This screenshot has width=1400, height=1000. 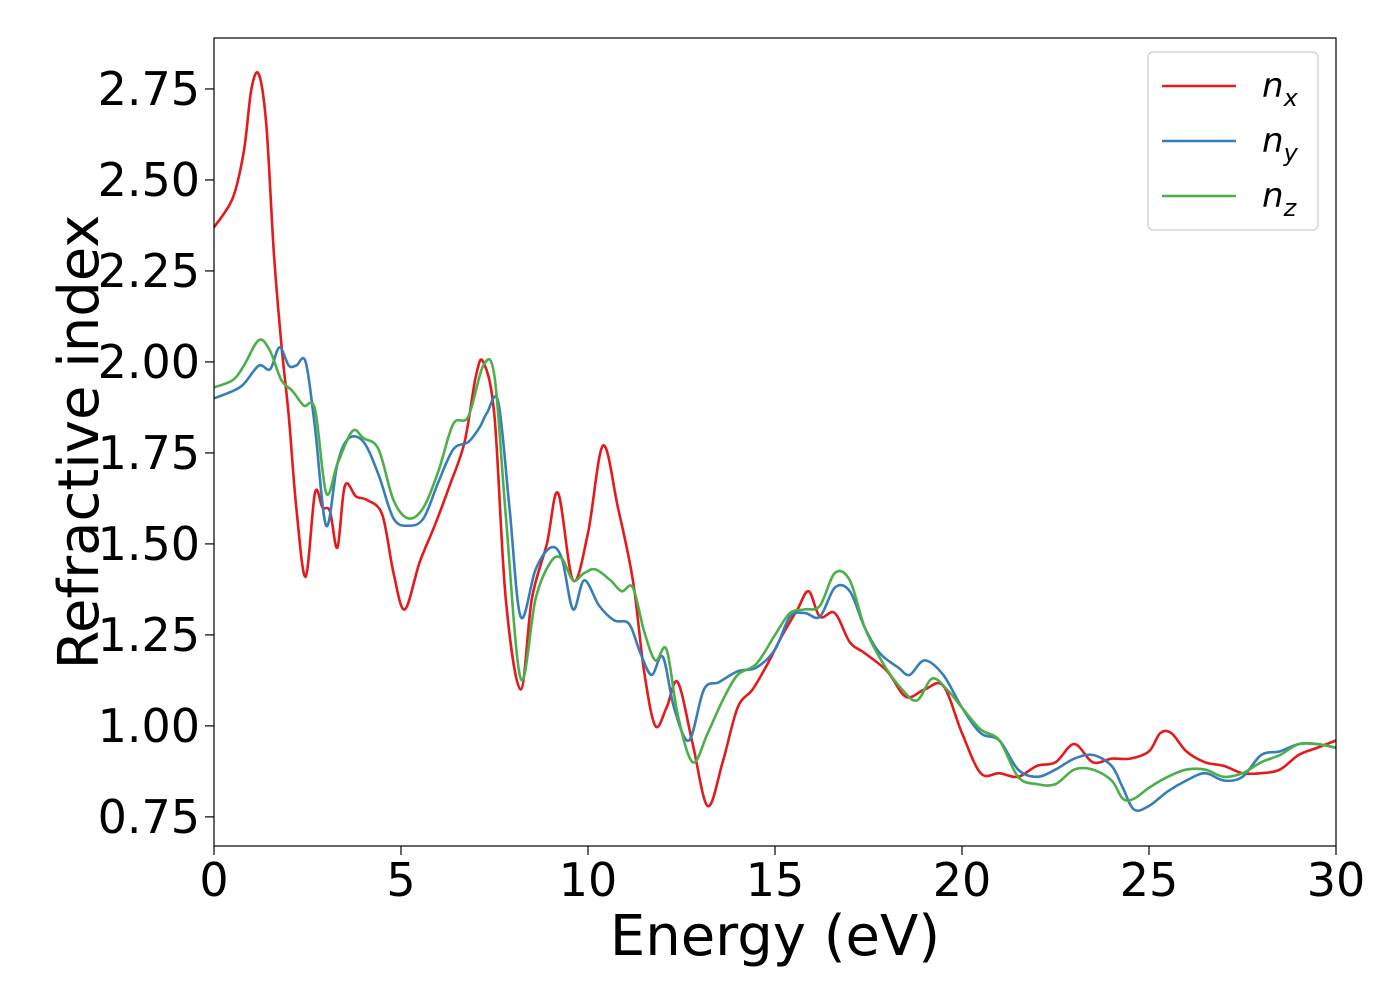 What do you see at coordinates (588, 880) in the screenshot?
I see `x-tick-label: 10` at bounding box center [588, 880].